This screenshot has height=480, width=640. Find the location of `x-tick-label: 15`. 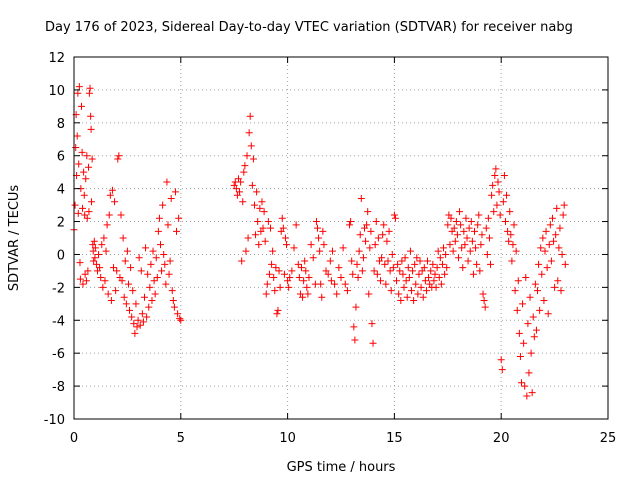

x-tick-label: 15 is located at coordinates (394, 438).